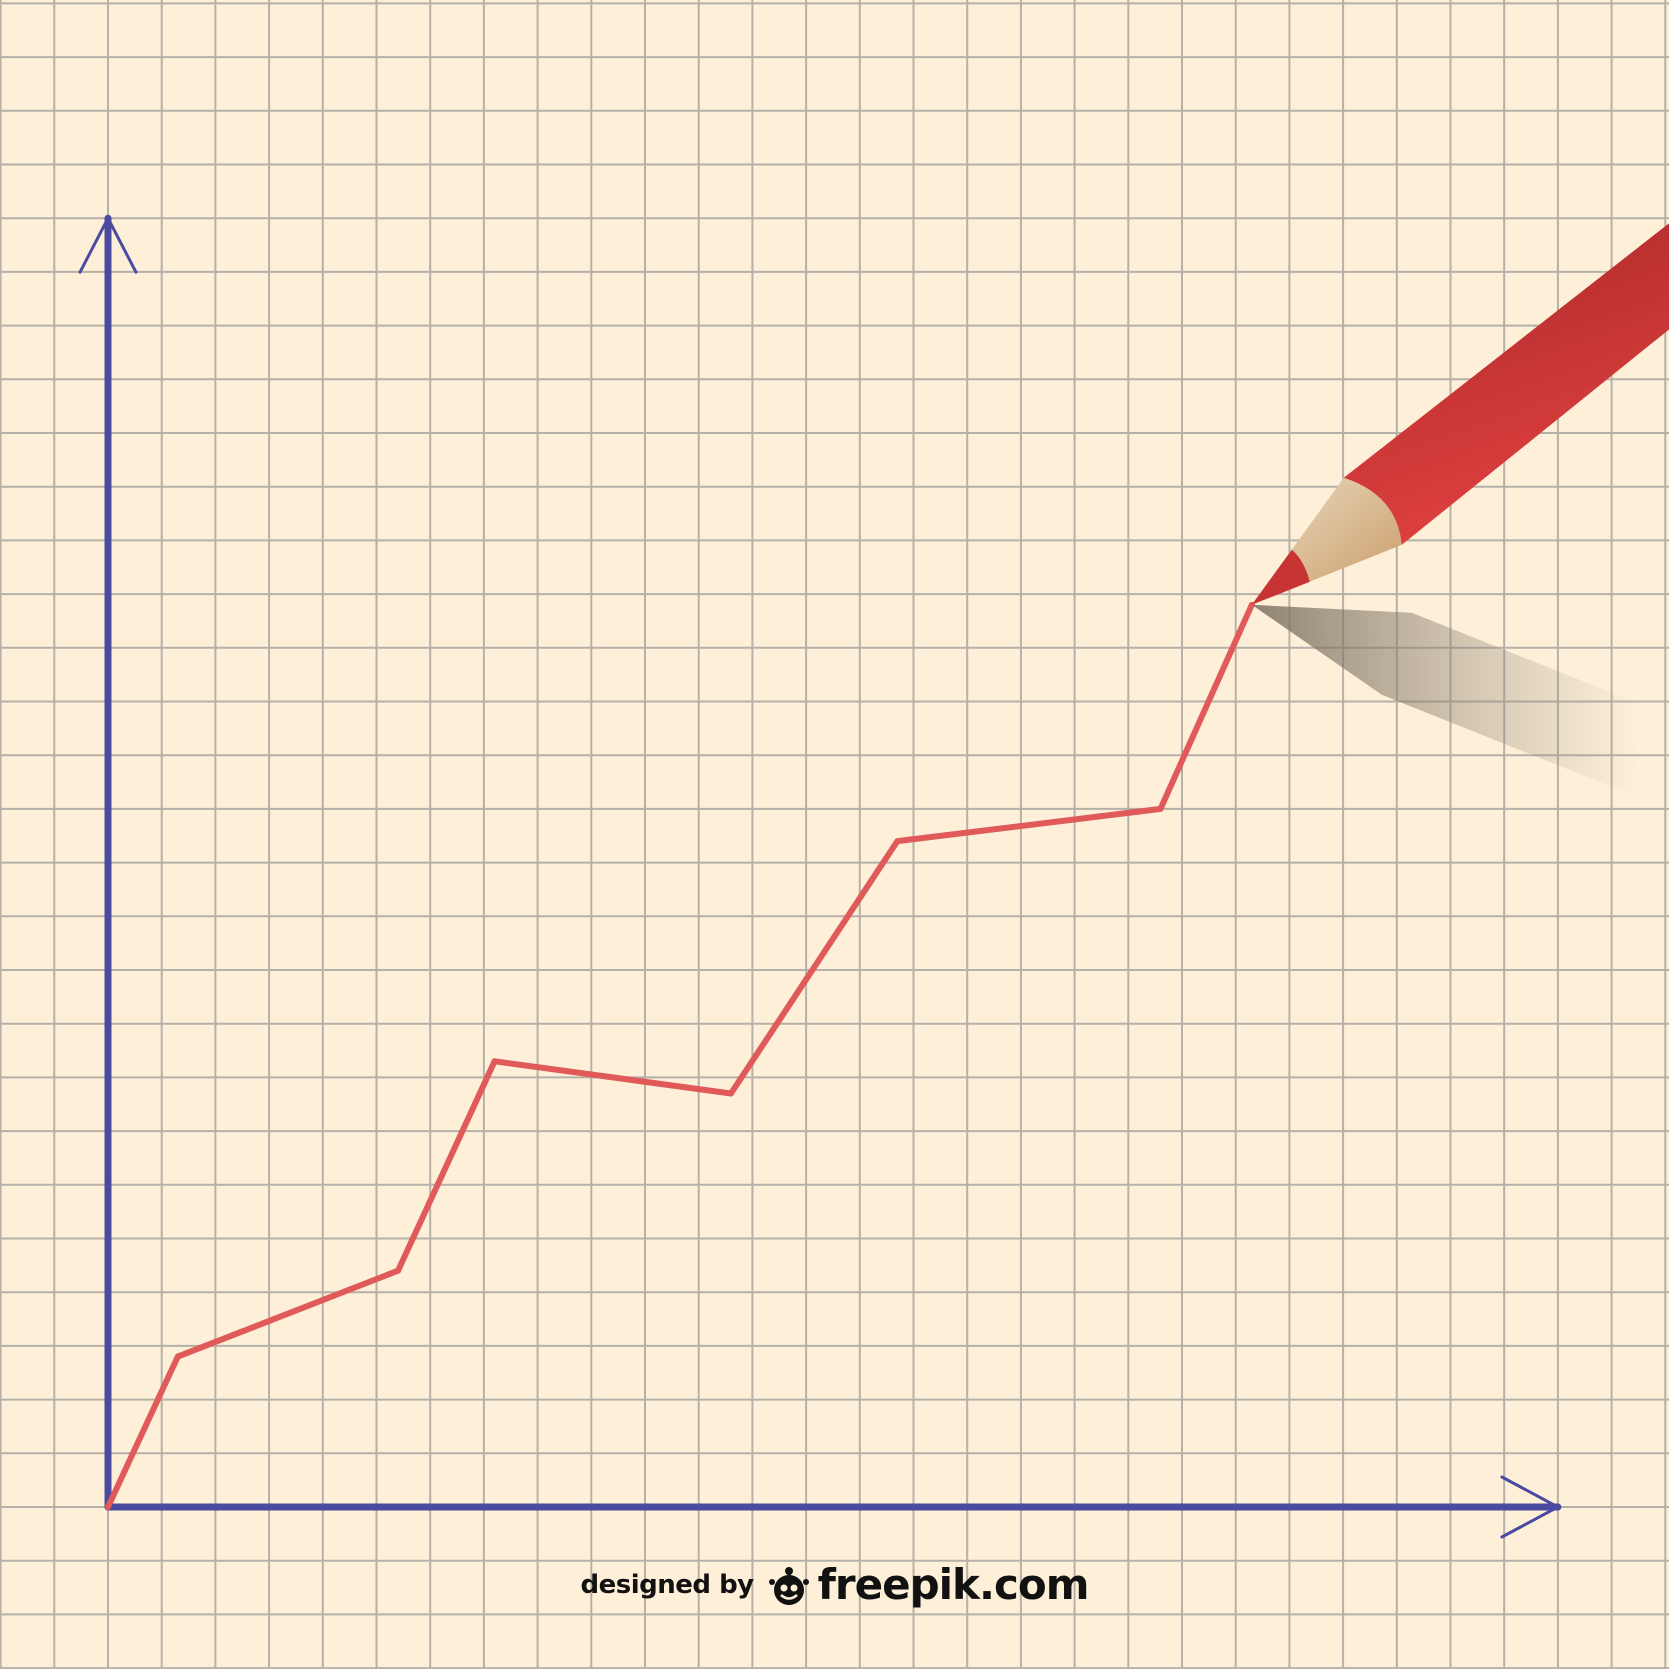  What do you see at coordinates (1446, 699) in the screenshot?
I see `pencil-shadow` at bounding box center [1446, 699].